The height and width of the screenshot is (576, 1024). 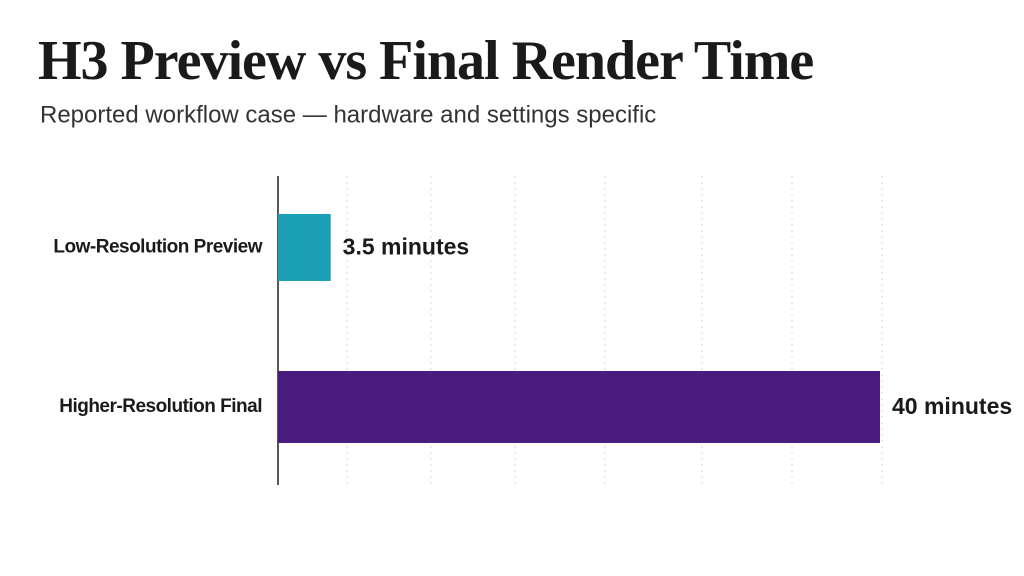 I want to click on value-label: 3.5 minutes, so click(x=406, y=247).